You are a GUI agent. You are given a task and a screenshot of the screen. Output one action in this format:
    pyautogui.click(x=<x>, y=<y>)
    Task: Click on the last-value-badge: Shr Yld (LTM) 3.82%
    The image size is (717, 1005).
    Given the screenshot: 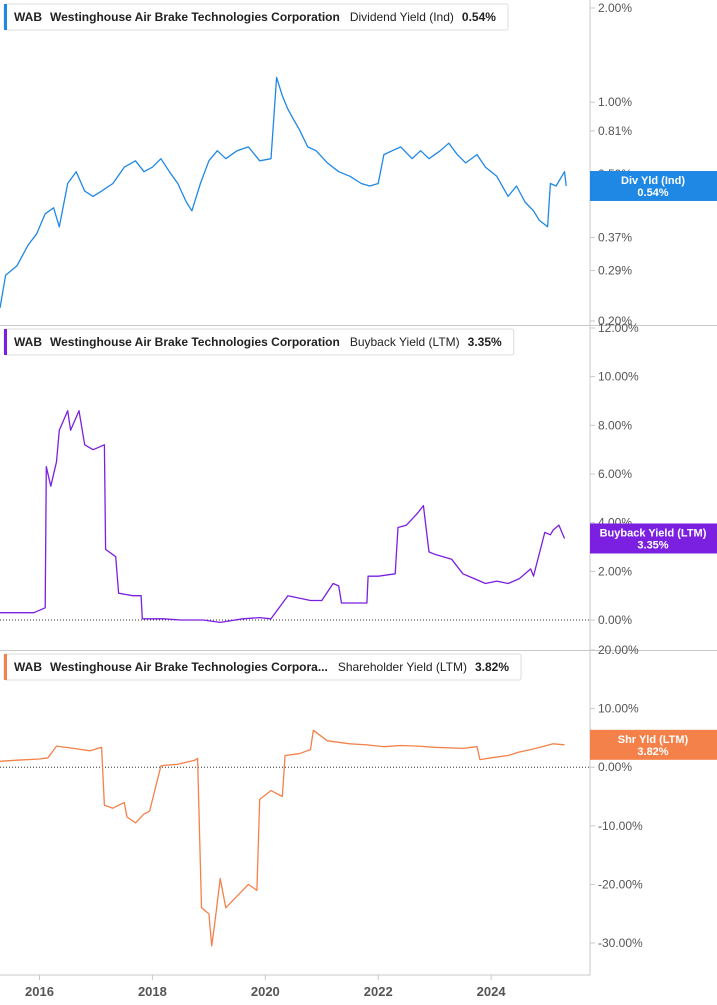 What is the action you would take?
    pyautogui.click(x=653, y=744)
    